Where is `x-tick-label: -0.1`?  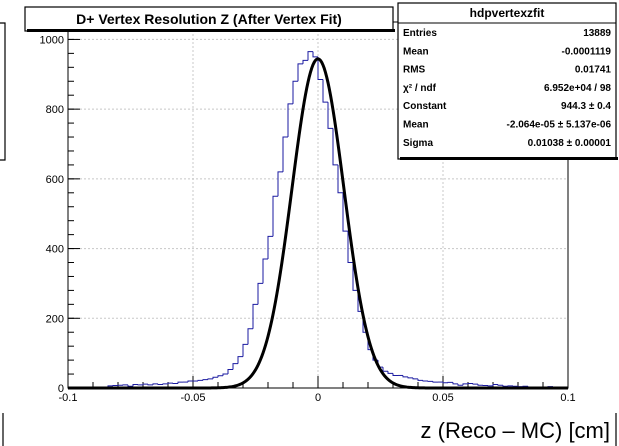 x-tick-label: -0.1 is located at coordinates (68, 398).